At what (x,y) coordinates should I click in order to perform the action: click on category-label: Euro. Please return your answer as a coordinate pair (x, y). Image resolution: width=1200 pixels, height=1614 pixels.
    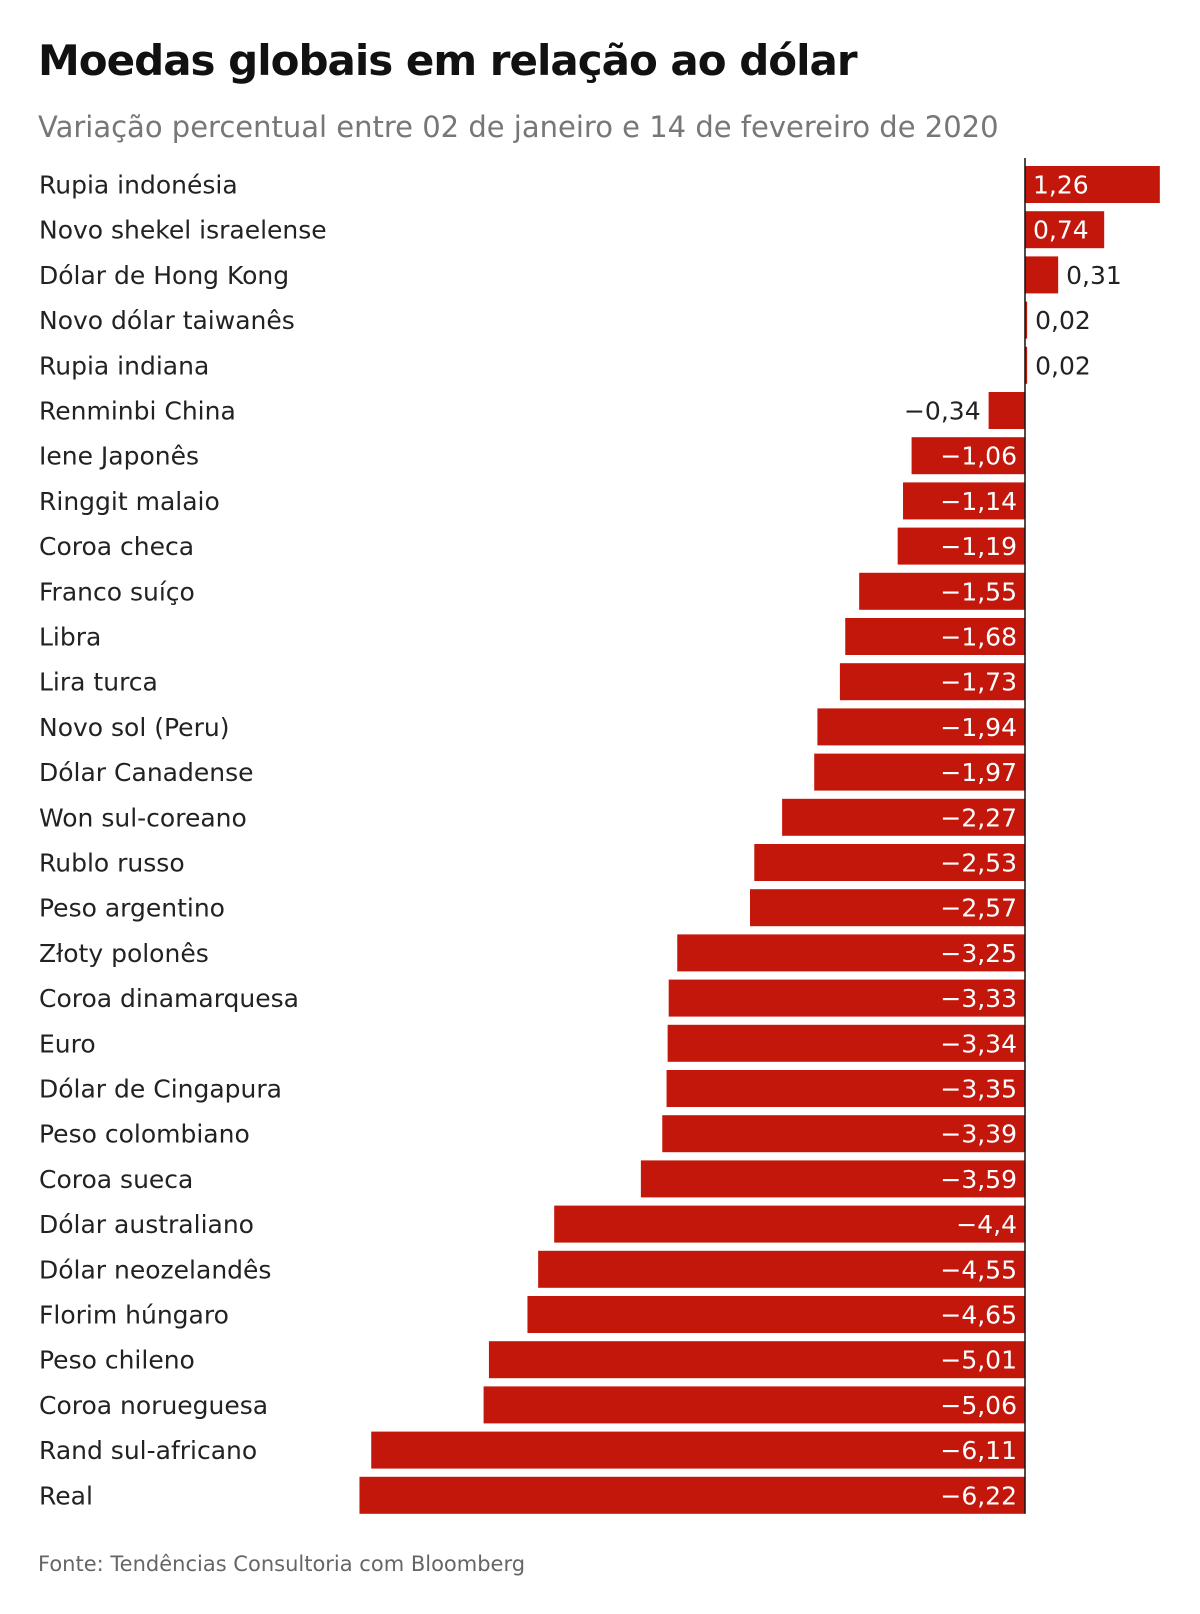
    Looking at the image, I should click on (67, 1043).